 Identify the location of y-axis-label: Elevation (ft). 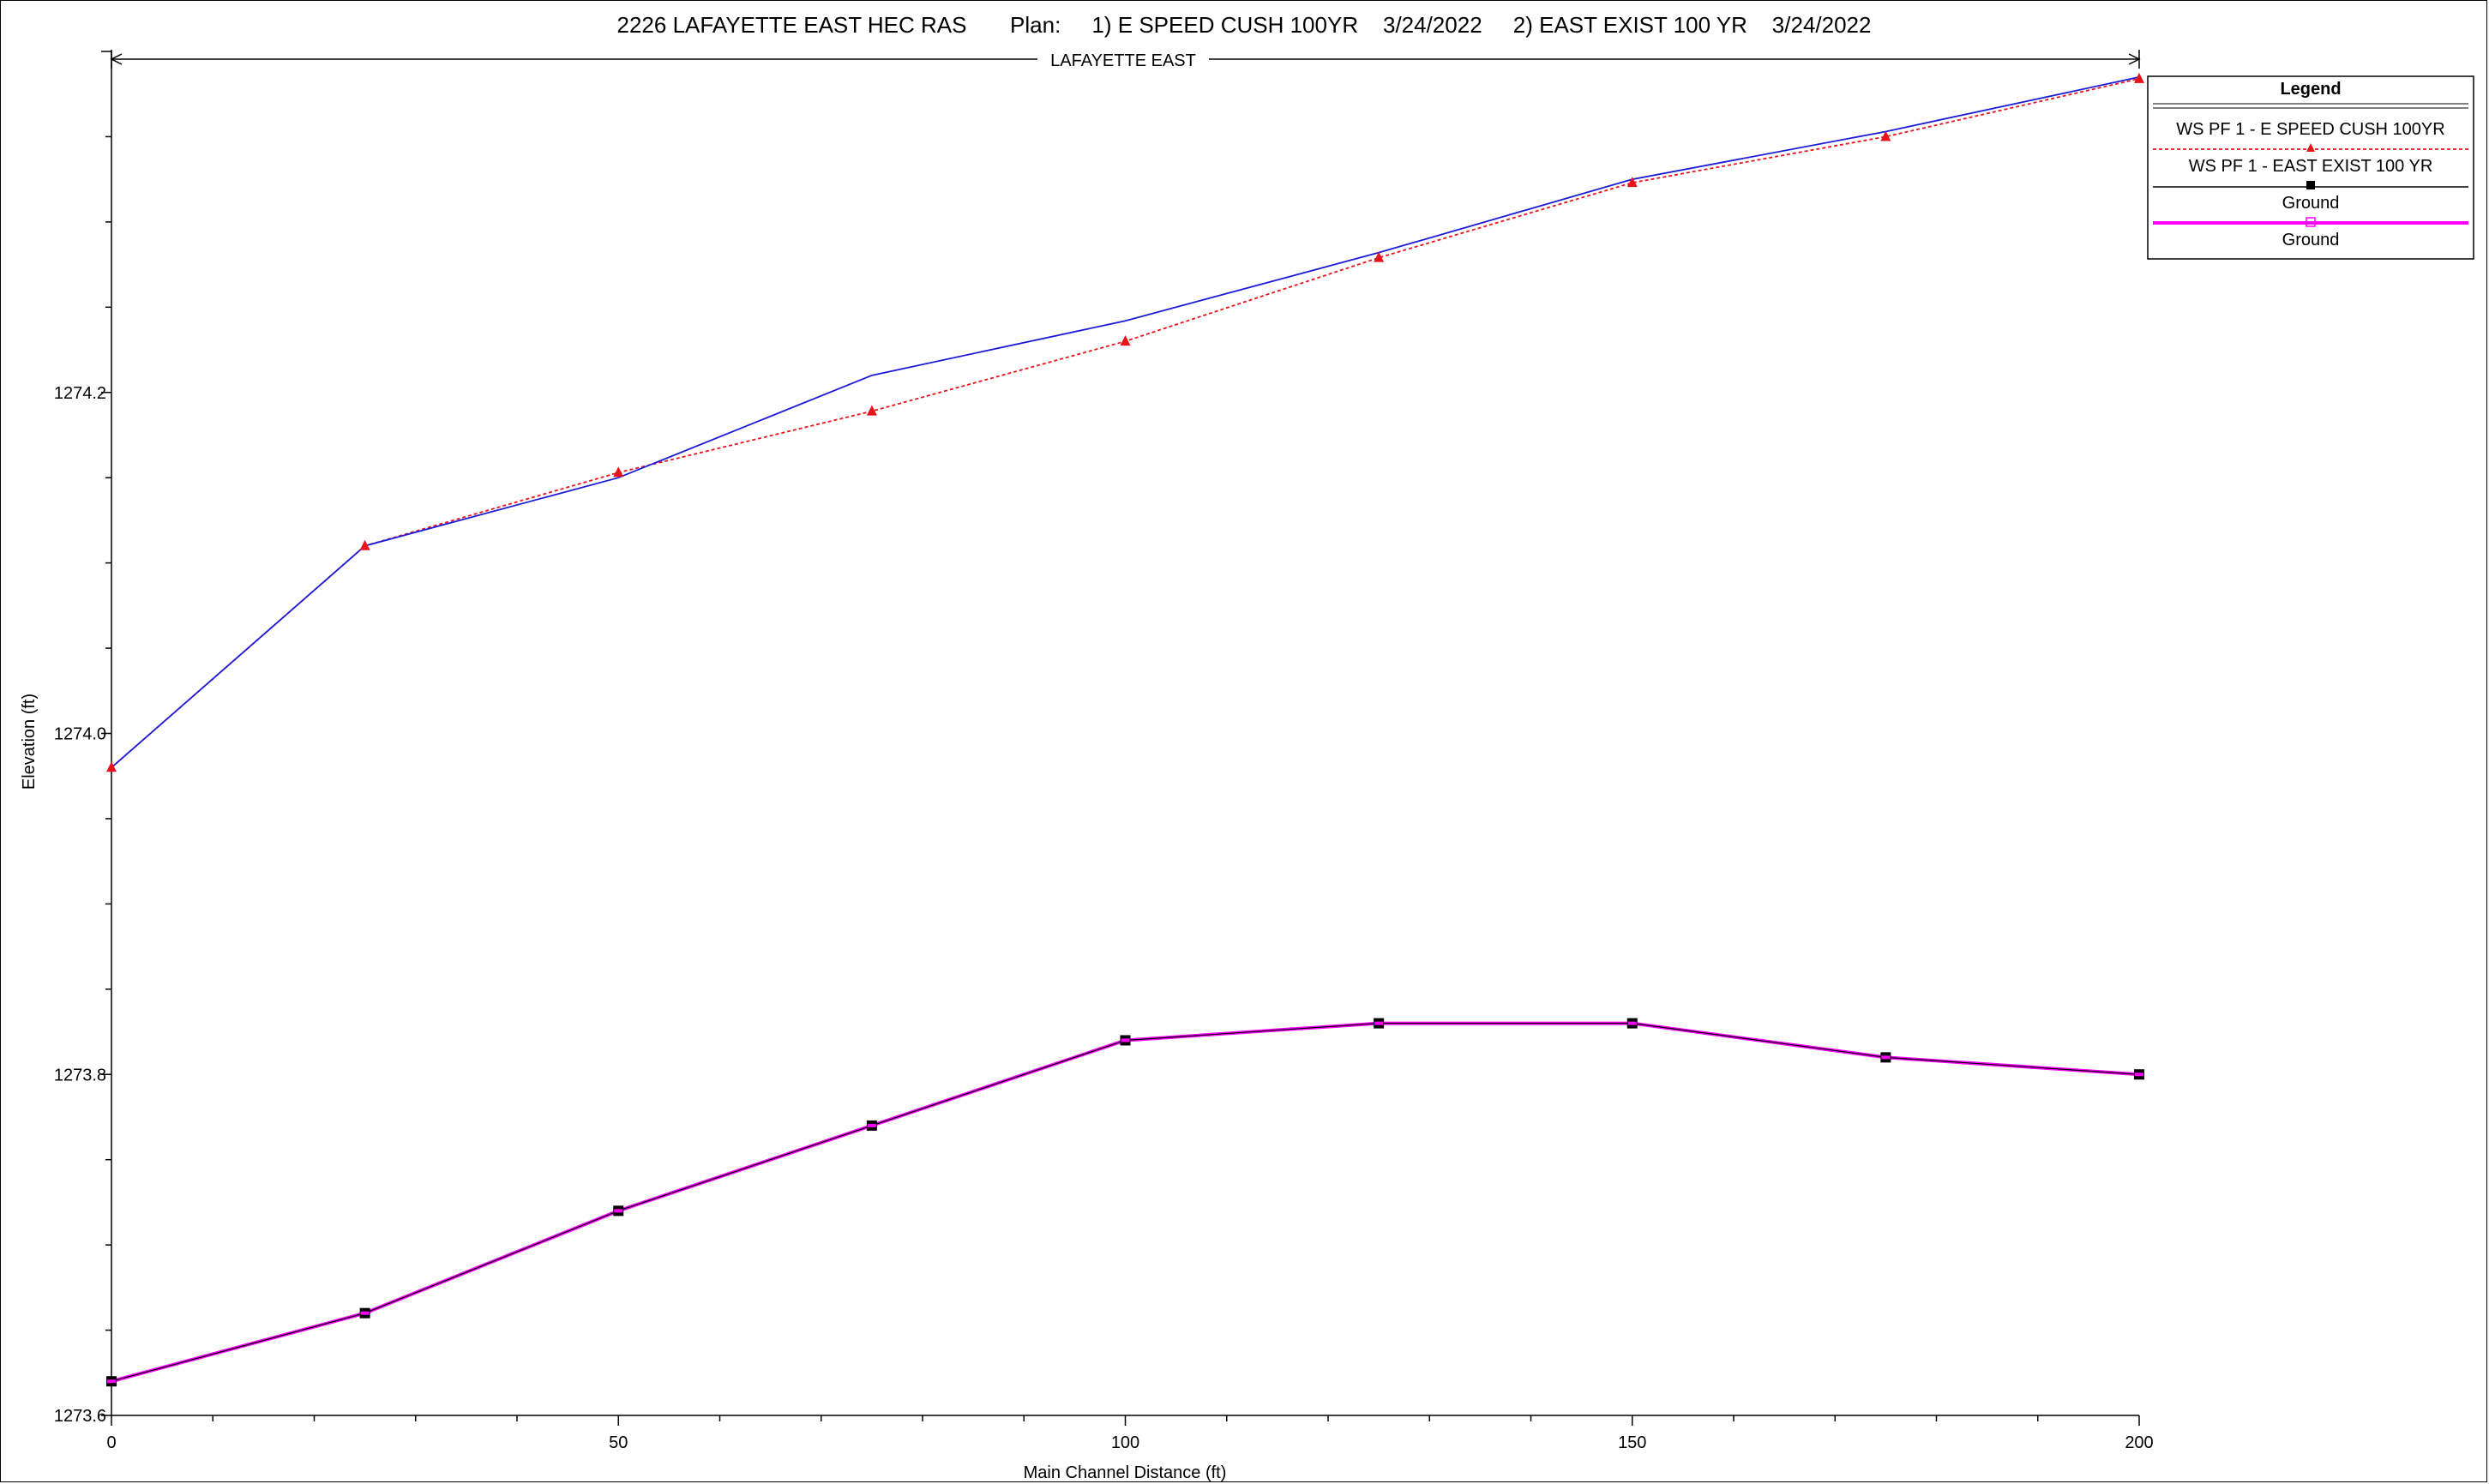
(30, 742).